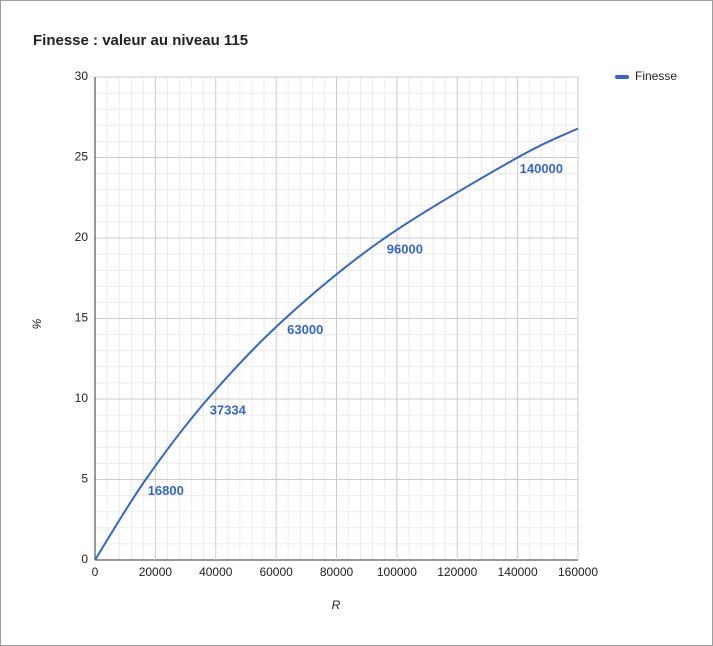  I want to click on y-axis-label: %, so click(37, 323).